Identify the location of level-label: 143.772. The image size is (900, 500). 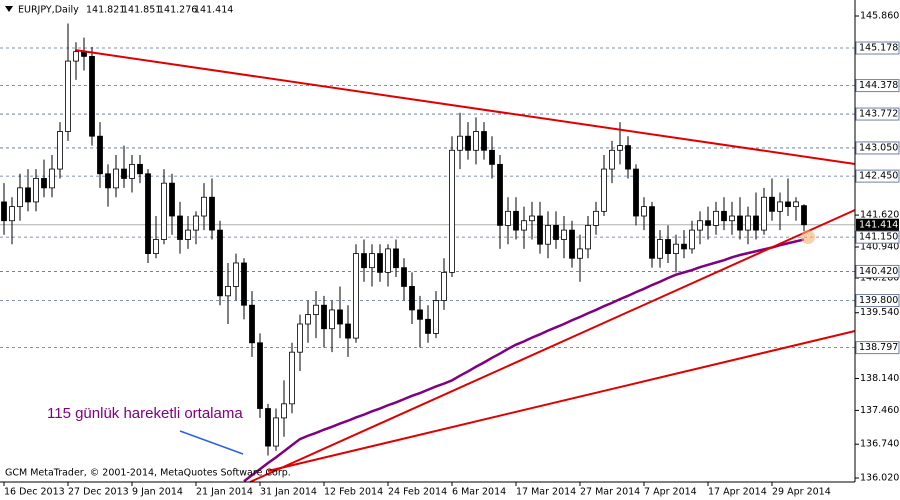
(878, 114).